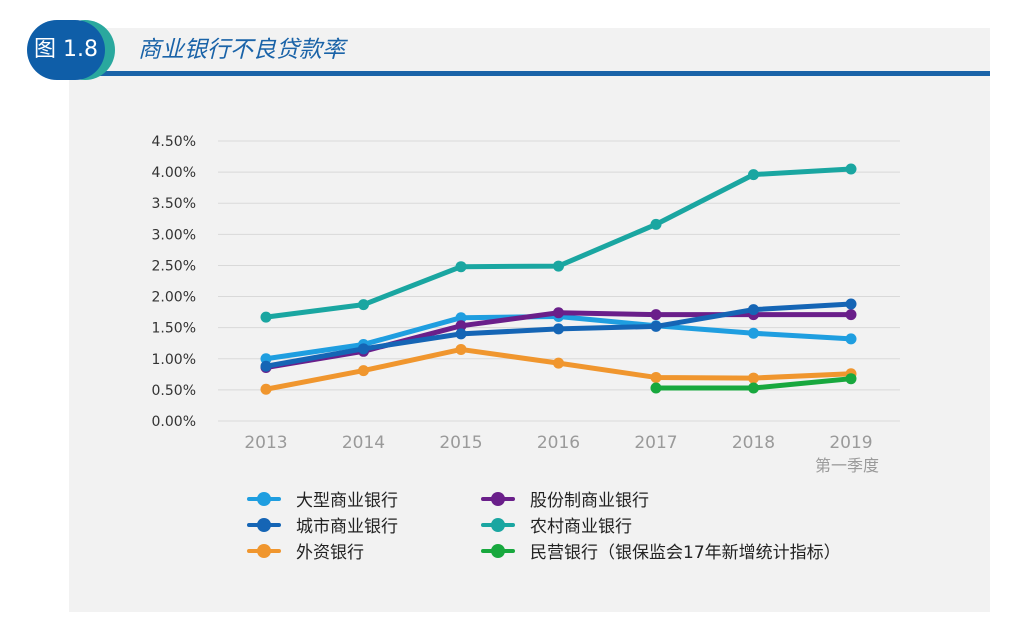 The image size is (1016, 635). Describe the element at coordinates (174, 235) in the screenshot. I see `y-tick-label: 3.00%` at that location.